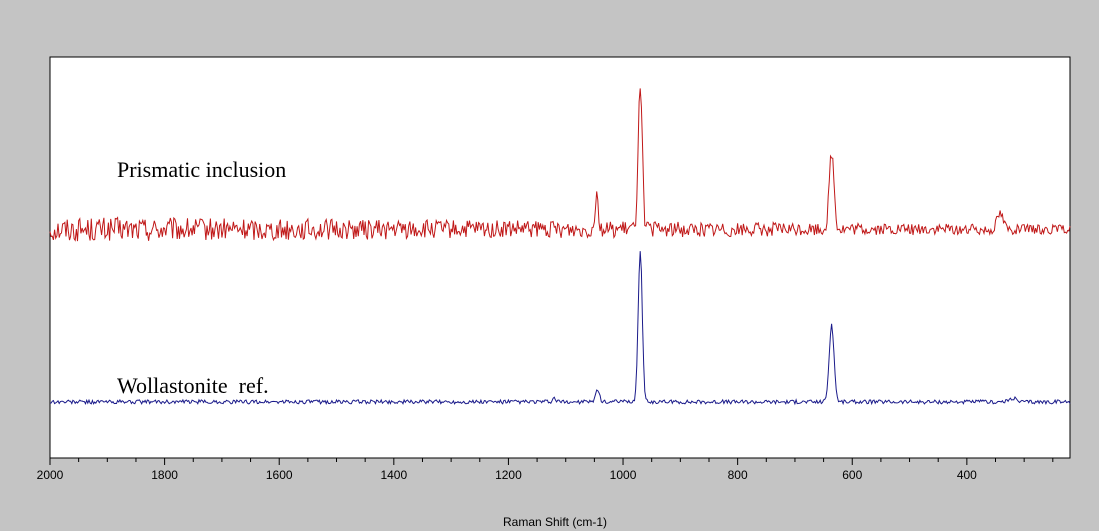 Image resolution: width=1099 pixels, height=531 pixels. What do you see at coordinates (279, 475) in the screenshot?
I see `x-tick-label: 1600` at bounding box center [279, 475].